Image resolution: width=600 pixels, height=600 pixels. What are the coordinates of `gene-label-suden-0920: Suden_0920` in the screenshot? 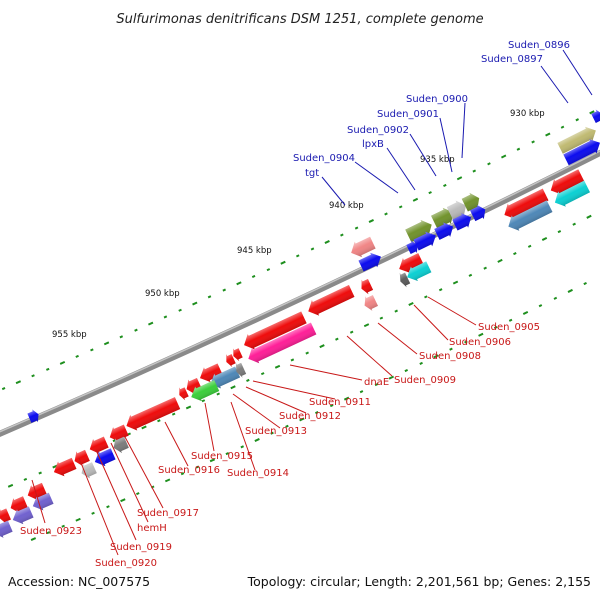 It's located at (126, 563).